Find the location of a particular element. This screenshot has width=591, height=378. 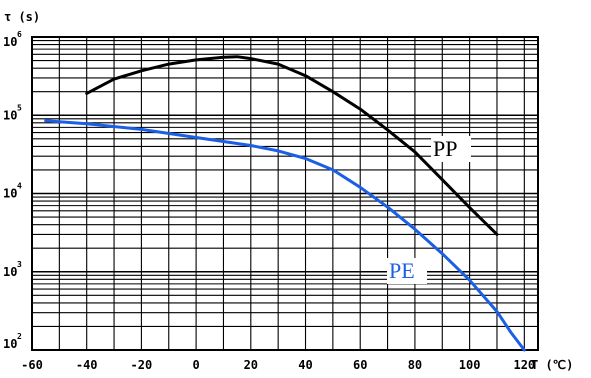

x-tick-label: -20 is located at coordinates (142, 365).